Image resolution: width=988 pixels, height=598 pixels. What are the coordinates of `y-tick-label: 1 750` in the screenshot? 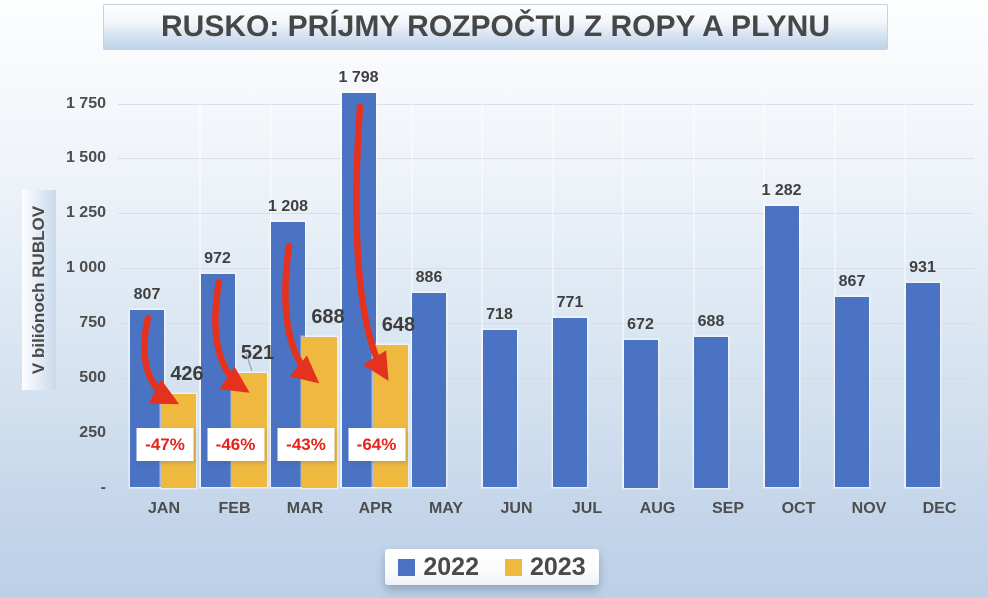 It's located at (85, 103).